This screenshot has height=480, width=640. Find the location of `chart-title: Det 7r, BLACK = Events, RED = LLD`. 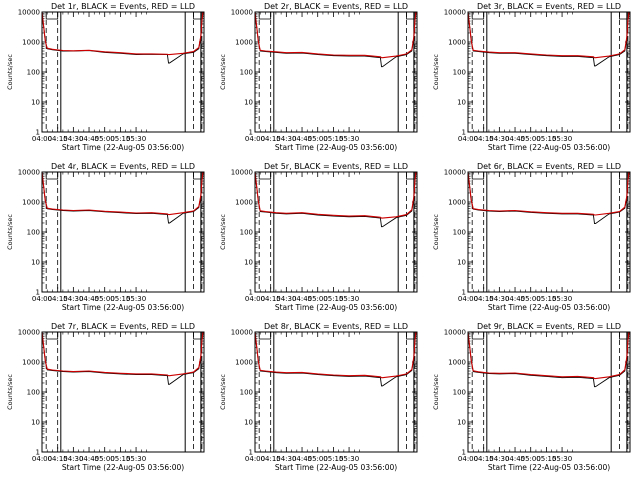

chart-title: Det 7r, BLACK = Events, RED = LLD is located at coordinates (123, 326).